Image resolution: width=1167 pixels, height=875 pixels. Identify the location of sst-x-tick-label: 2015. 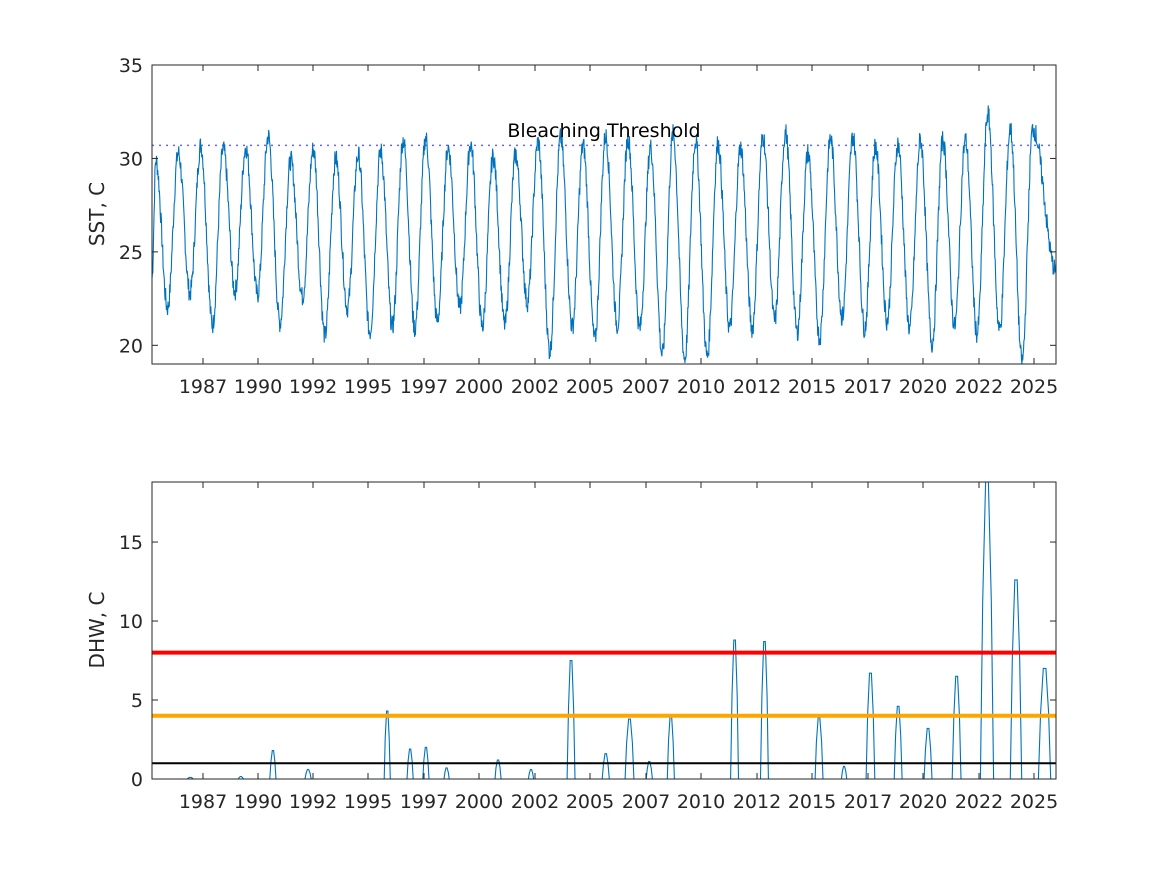
(812, 387).